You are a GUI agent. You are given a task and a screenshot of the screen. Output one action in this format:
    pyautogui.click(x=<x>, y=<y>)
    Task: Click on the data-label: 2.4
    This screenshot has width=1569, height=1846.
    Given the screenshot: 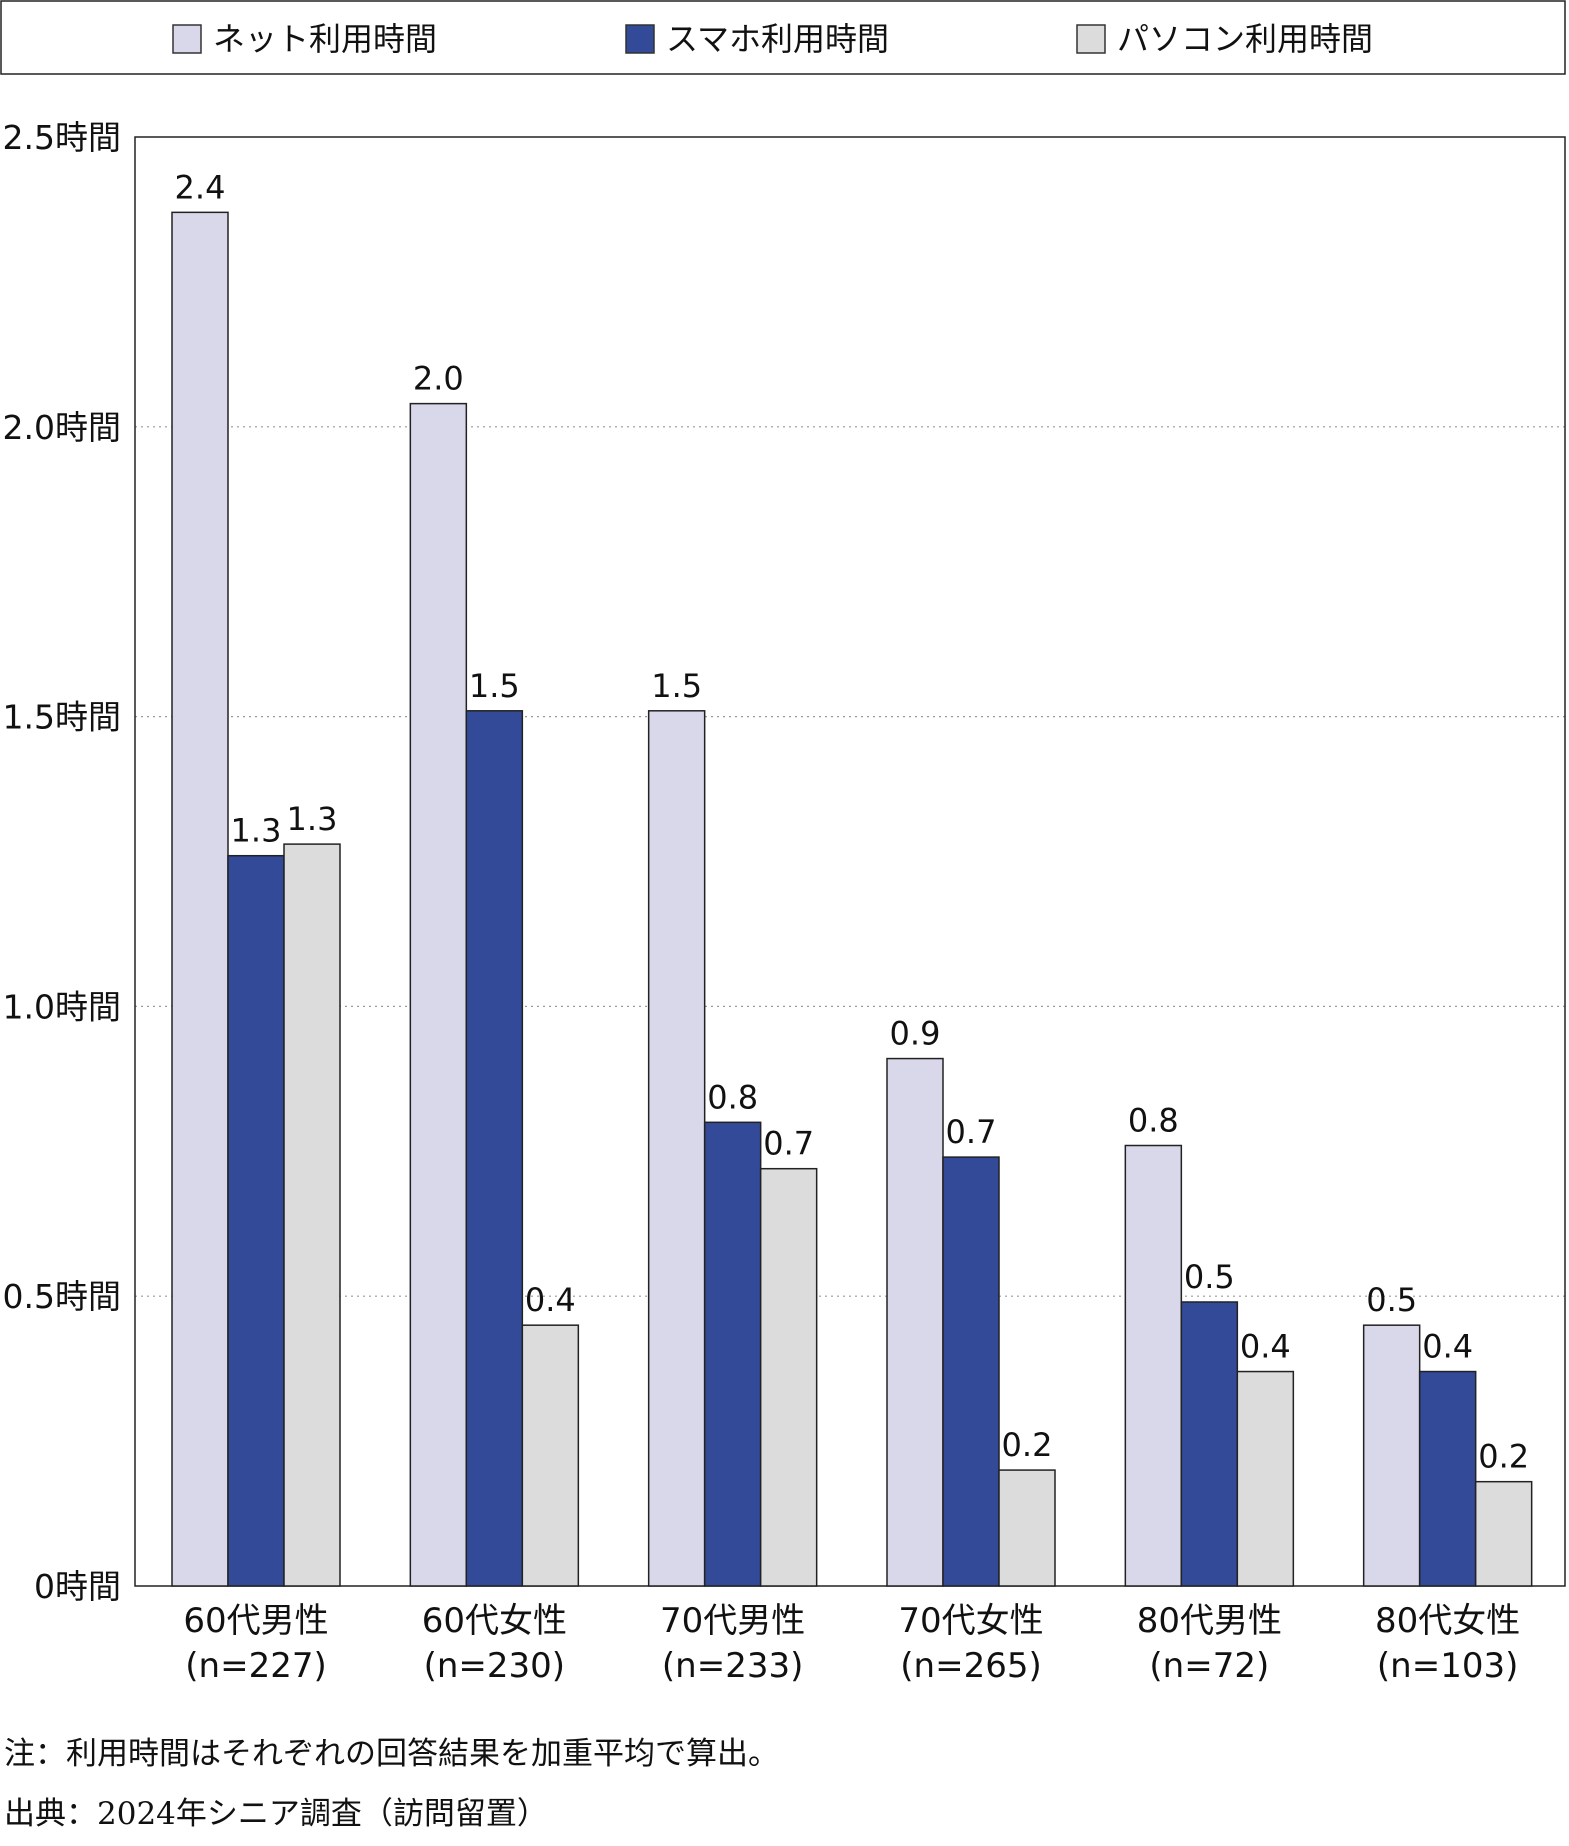 What is the action you would take?
    pyautogui.click(x=200, y=187)
    